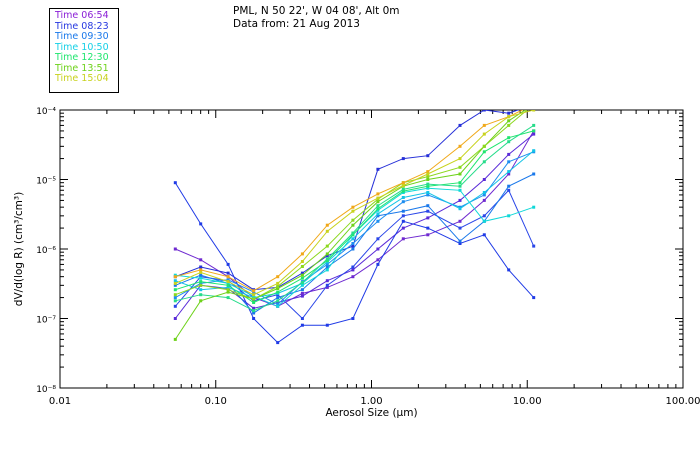  What do you see at coordinates (216, 401) in the screenshot?
I see `x-tick-label: 0.10` at bounding box center [216, 401].